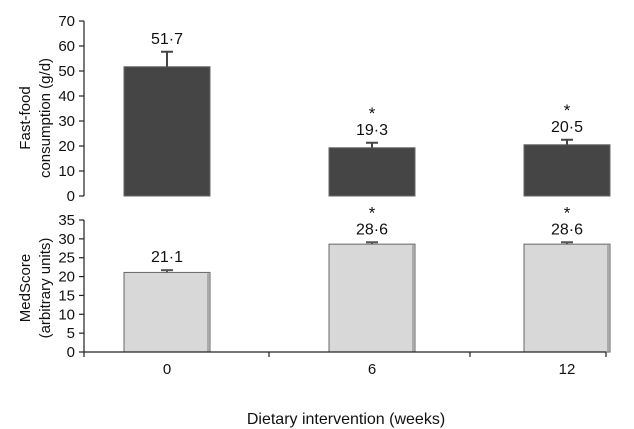  I want to click on medscore-value-label: 21·1, so click(167, 257).